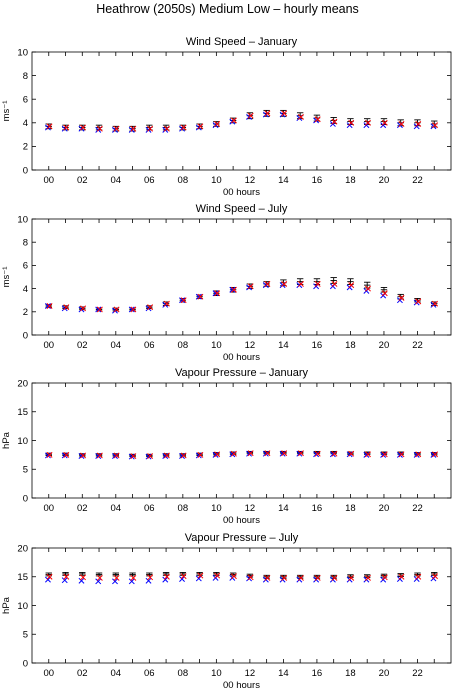 The width and height of the screenshot is (455, 689). Describe the element at coordinates (6, 111) in the screenshot. I see `y-axis-label: ms⁻¹` at that location.